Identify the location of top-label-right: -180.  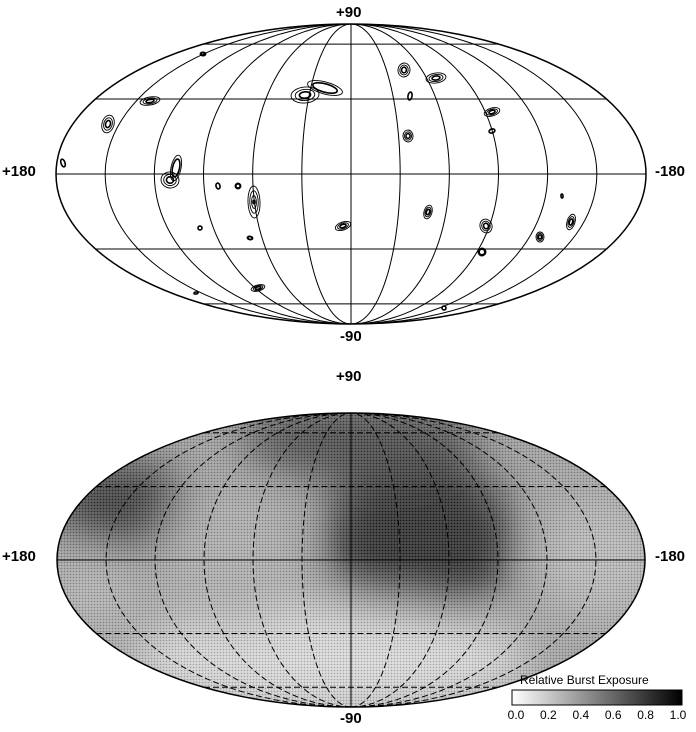
(670, 171).